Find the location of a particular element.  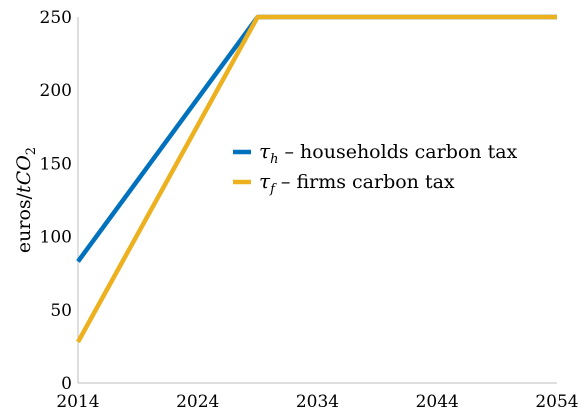

legend-label: τh – households carbon tax is located at coordinates (388, 153).